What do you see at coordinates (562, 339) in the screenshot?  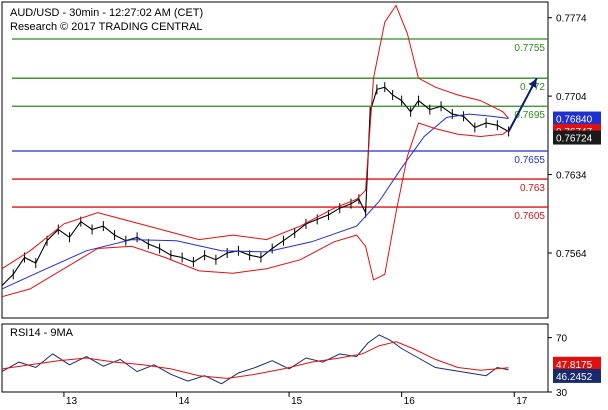 I see `rsi-y-tick-label-0: 70` at bounding box center [562, 339].